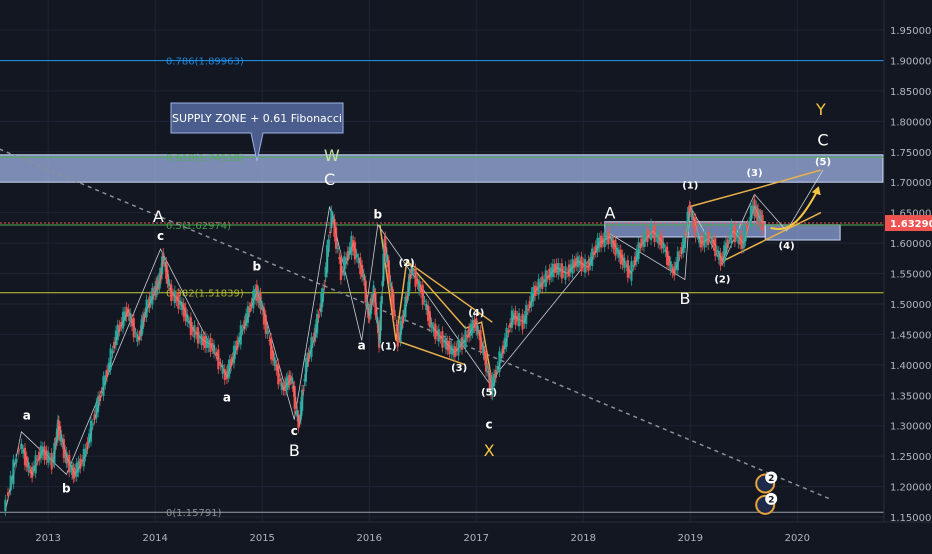  What do you see at coordinates (910, 518) in the screenshot?
I see `y-axis-tick-label: 1.15000` at bounding box center [910, 518].